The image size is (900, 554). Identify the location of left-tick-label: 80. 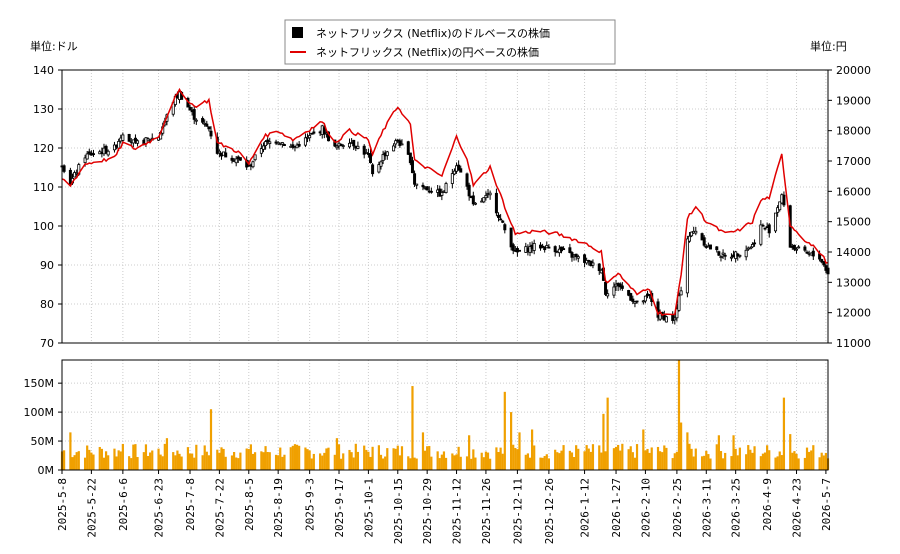
(47, 304).